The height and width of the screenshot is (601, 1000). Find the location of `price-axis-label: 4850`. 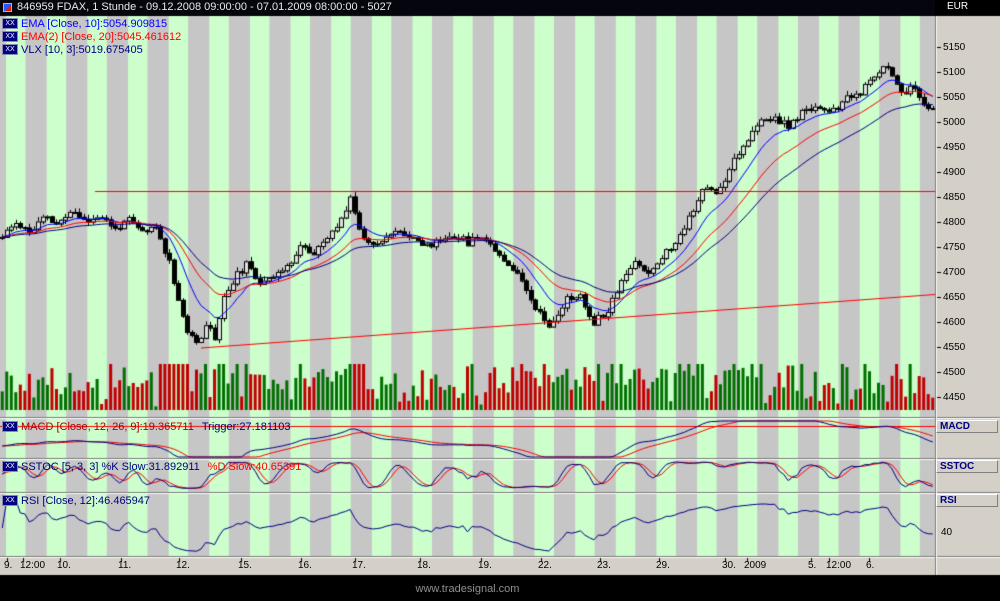

price-axis-label: 4850 is located at coordinates (954, 197).